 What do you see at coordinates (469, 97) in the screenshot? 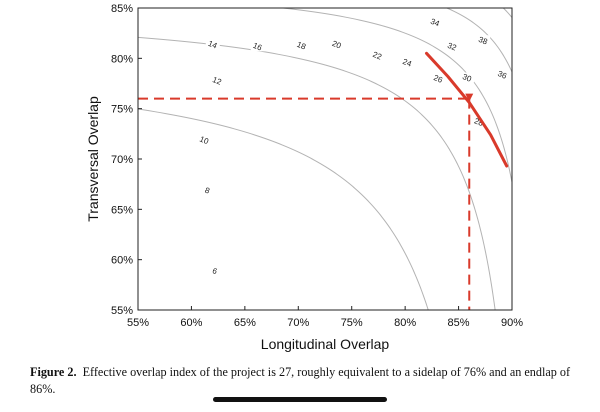
I see `reference-arrow-marker` at bounding box center [469, 97].